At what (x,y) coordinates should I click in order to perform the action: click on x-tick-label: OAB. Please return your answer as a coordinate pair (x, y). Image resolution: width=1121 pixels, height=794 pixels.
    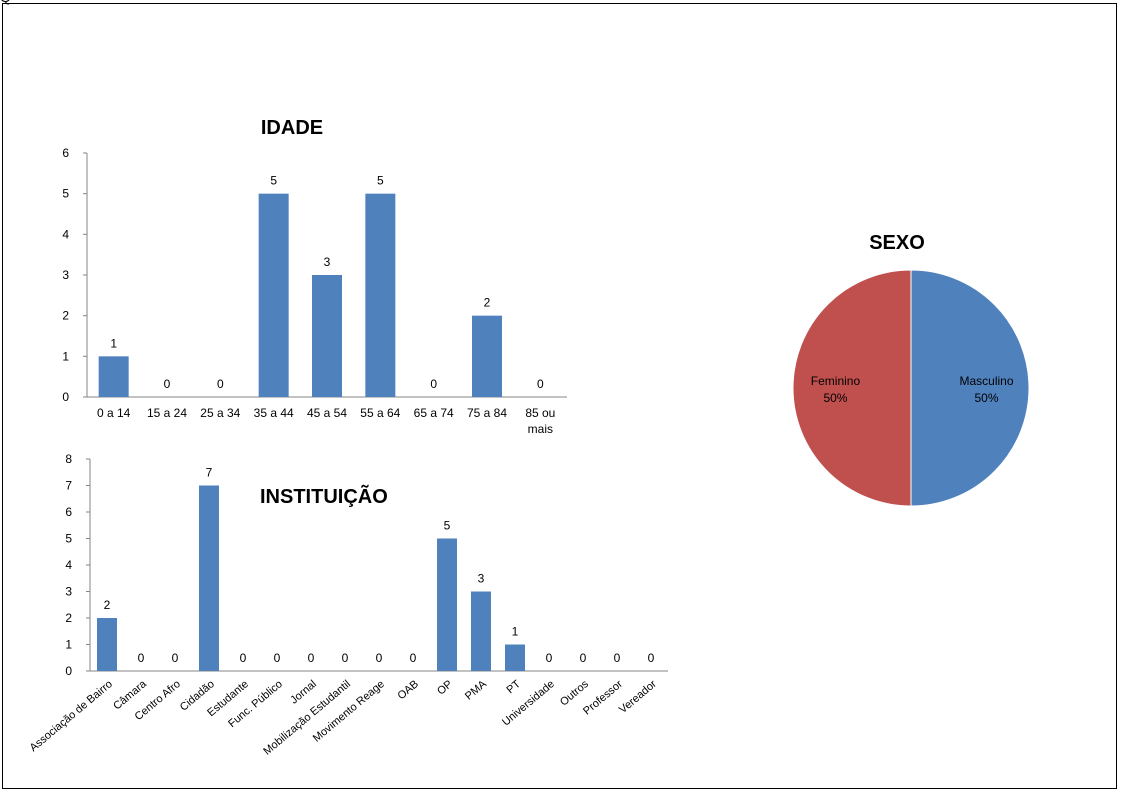
    Looking at the image, I should click on (408, 690).